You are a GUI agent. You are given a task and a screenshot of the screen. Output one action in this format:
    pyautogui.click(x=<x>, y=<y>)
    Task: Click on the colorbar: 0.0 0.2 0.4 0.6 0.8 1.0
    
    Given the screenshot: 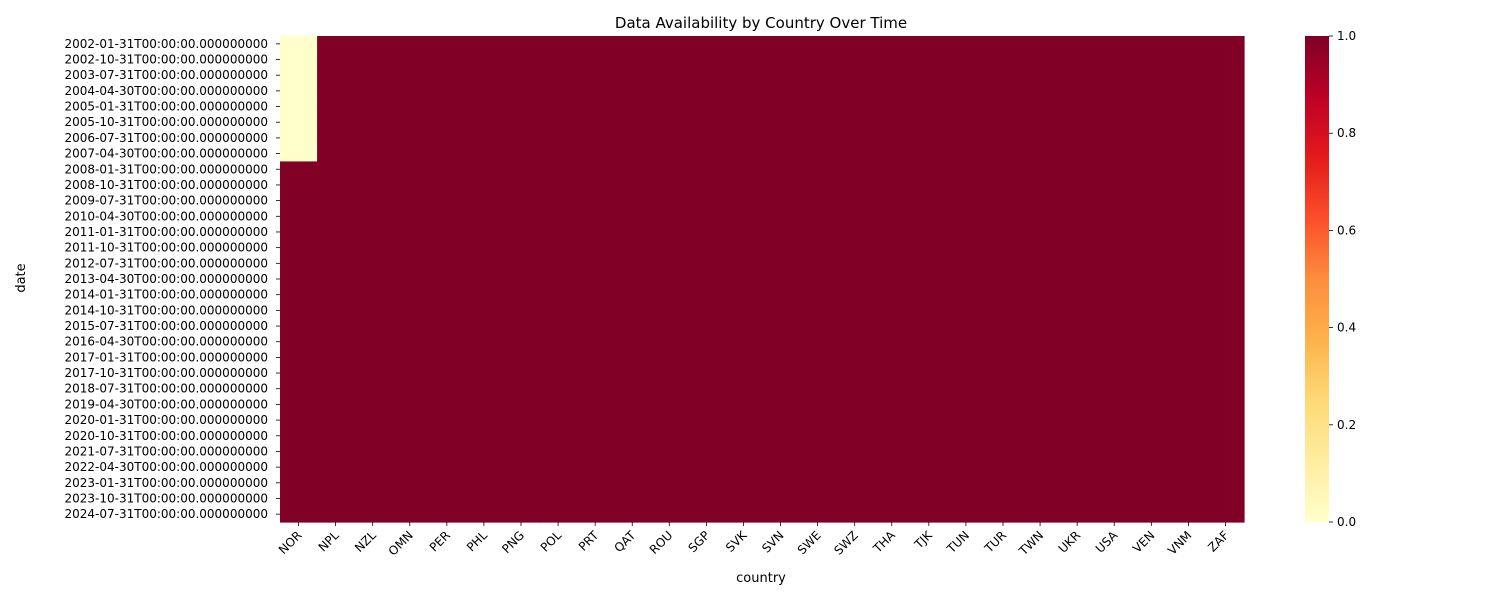 What is the action you would take?
    pyautogui.click(x=1330, y=279)
    